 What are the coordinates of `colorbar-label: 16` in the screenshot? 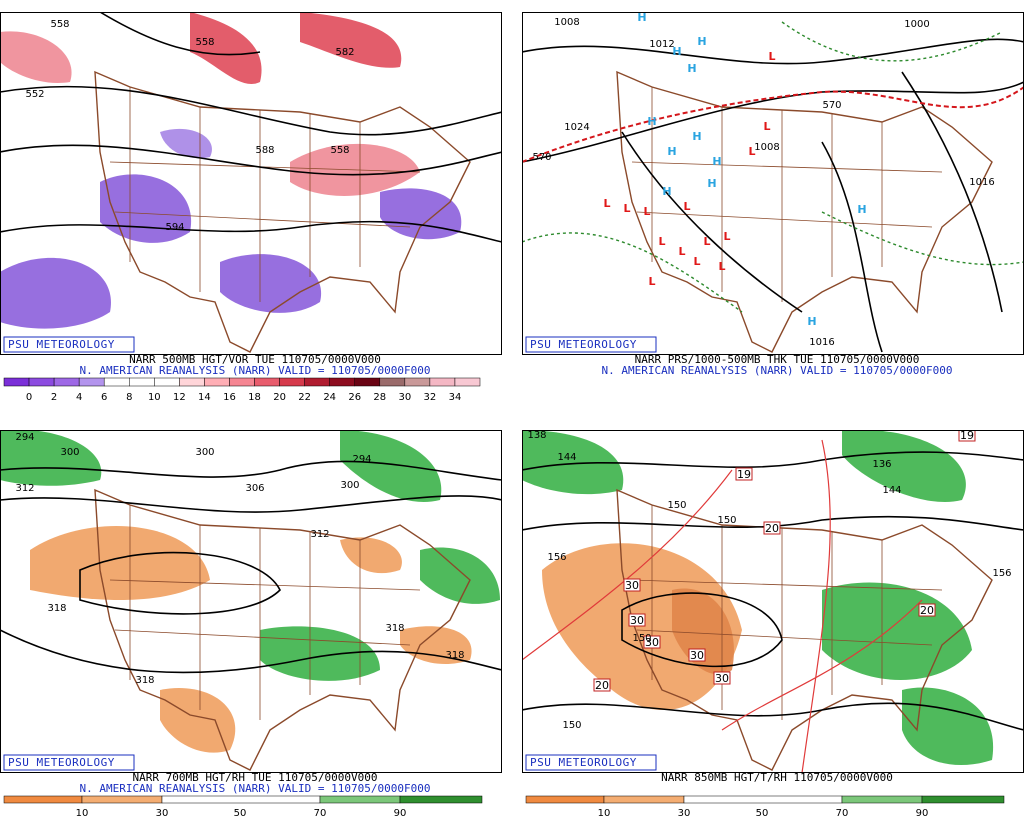 It's located at (229, 397).